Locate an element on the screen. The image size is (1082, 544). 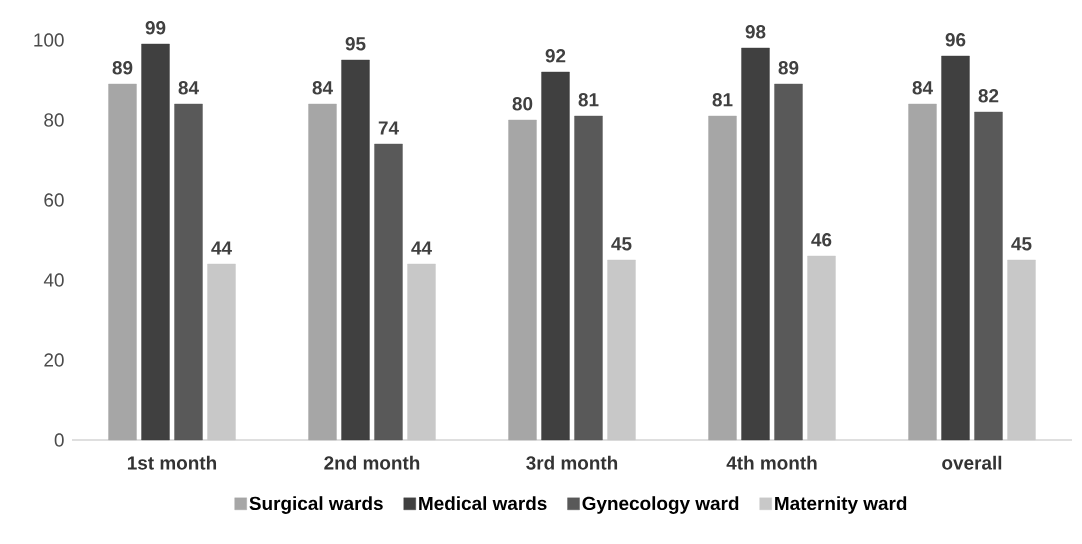
data-label: 96 is located at coordinates (955, 40).